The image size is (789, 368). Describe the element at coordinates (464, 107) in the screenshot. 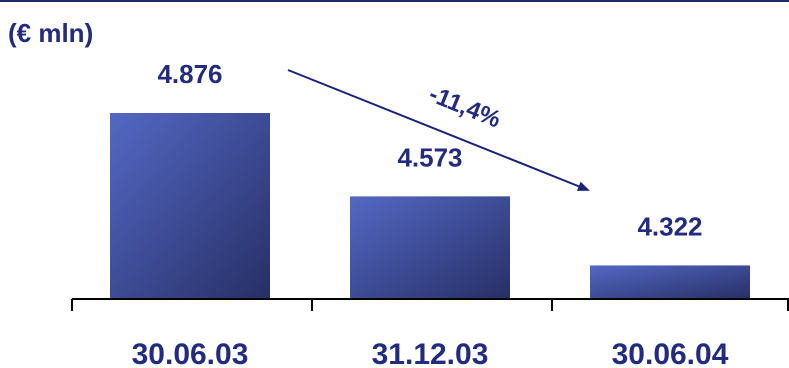

I see `change-annotation: -11,4%` at that location.